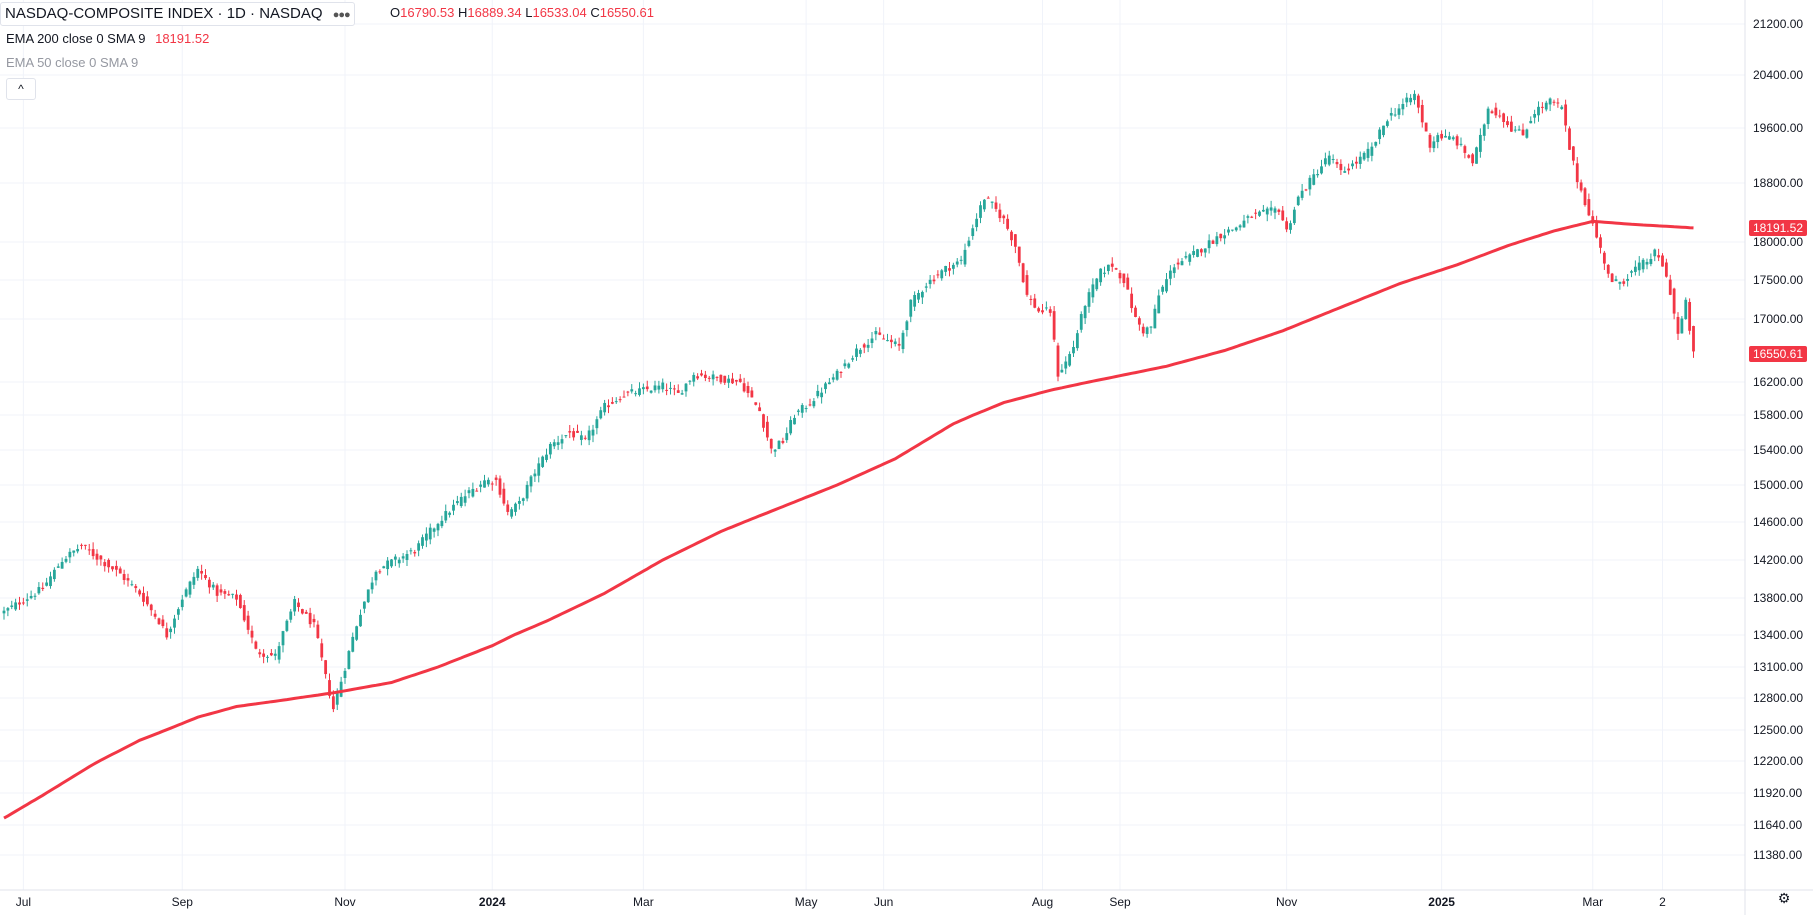  I want to click on price-tick-label: 13100.00, so click(1778, 667).